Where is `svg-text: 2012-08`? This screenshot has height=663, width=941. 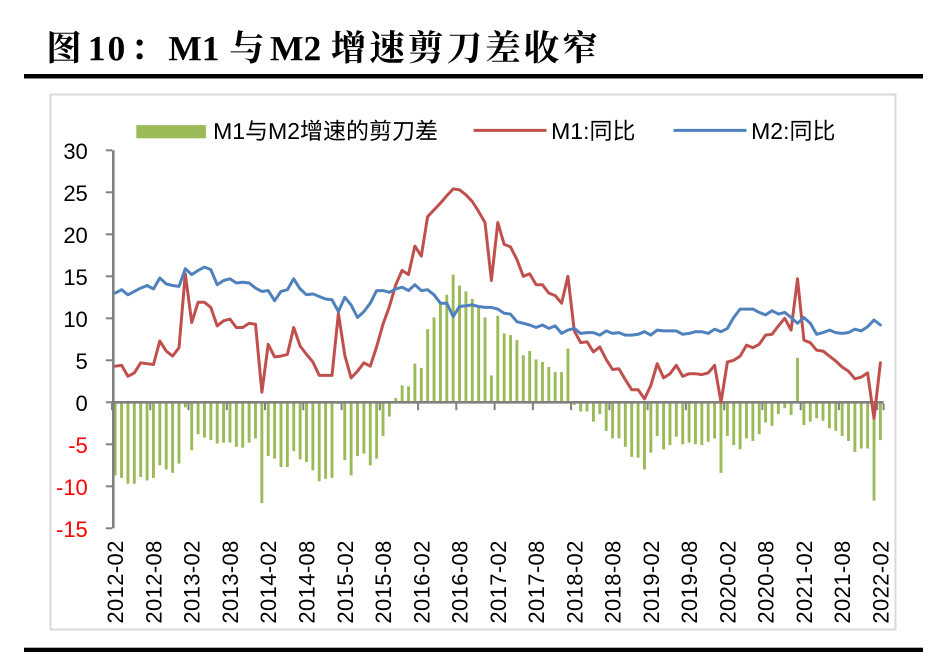 svg-text: 2012-08 is located at coordinates (154, 582).